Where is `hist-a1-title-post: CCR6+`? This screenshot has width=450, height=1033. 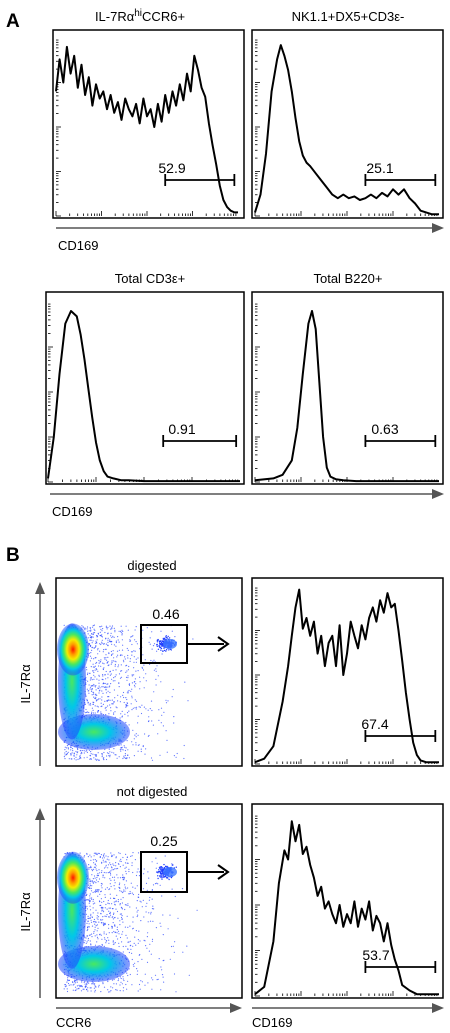 hist-a1-title-post: CCR6+ is located at coordinates (163, 16).